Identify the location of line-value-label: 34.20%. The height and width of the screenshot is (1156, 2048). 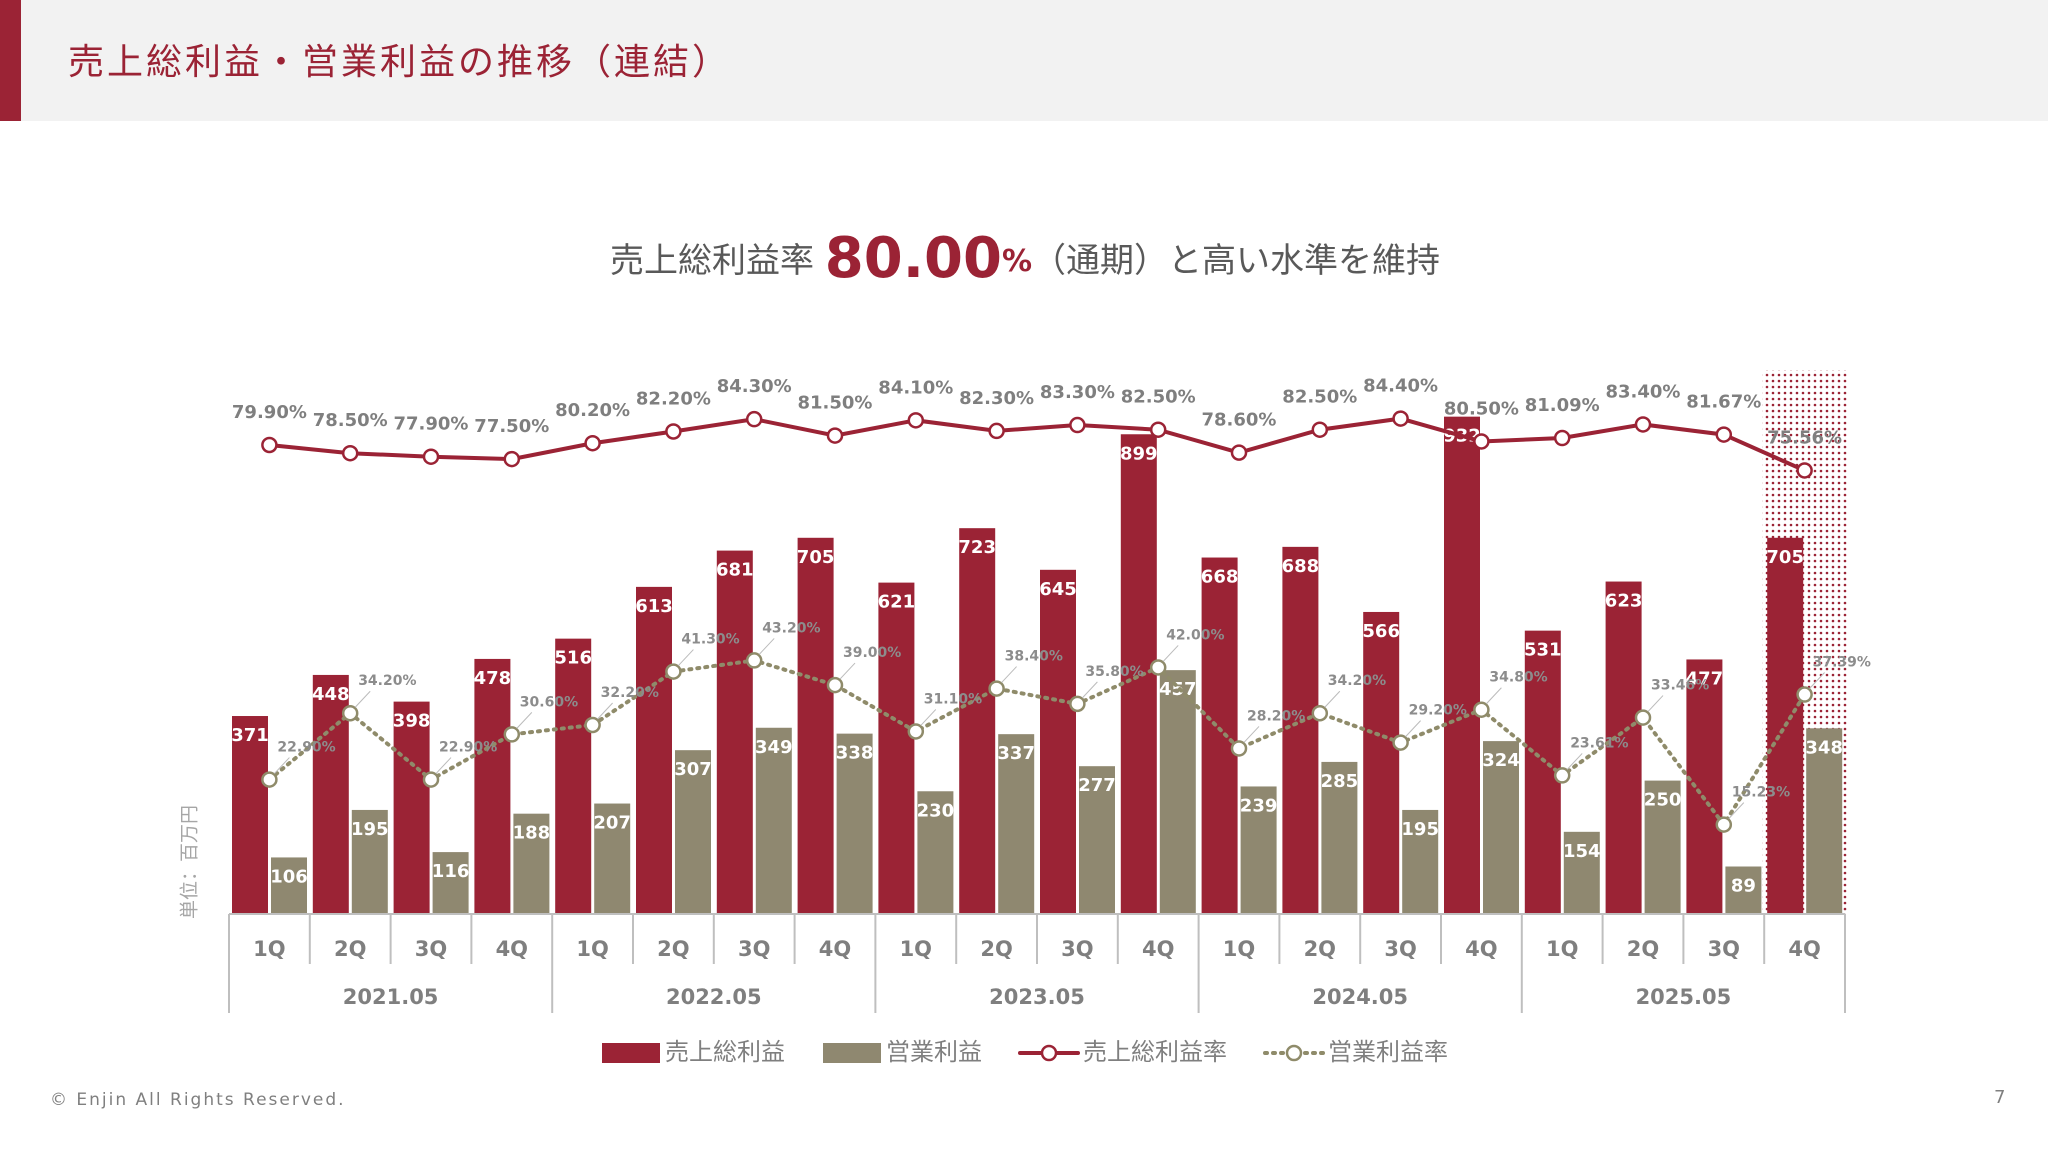
(1357, 681).